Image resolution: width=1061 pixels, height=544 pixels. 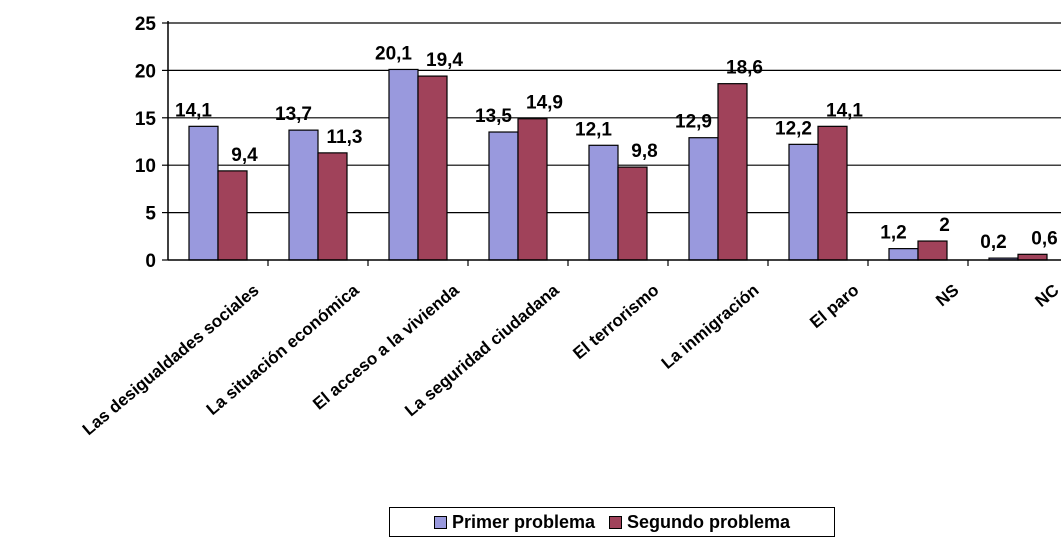 I want to click on y-tick-label: 10, so click(x=145, y=166).